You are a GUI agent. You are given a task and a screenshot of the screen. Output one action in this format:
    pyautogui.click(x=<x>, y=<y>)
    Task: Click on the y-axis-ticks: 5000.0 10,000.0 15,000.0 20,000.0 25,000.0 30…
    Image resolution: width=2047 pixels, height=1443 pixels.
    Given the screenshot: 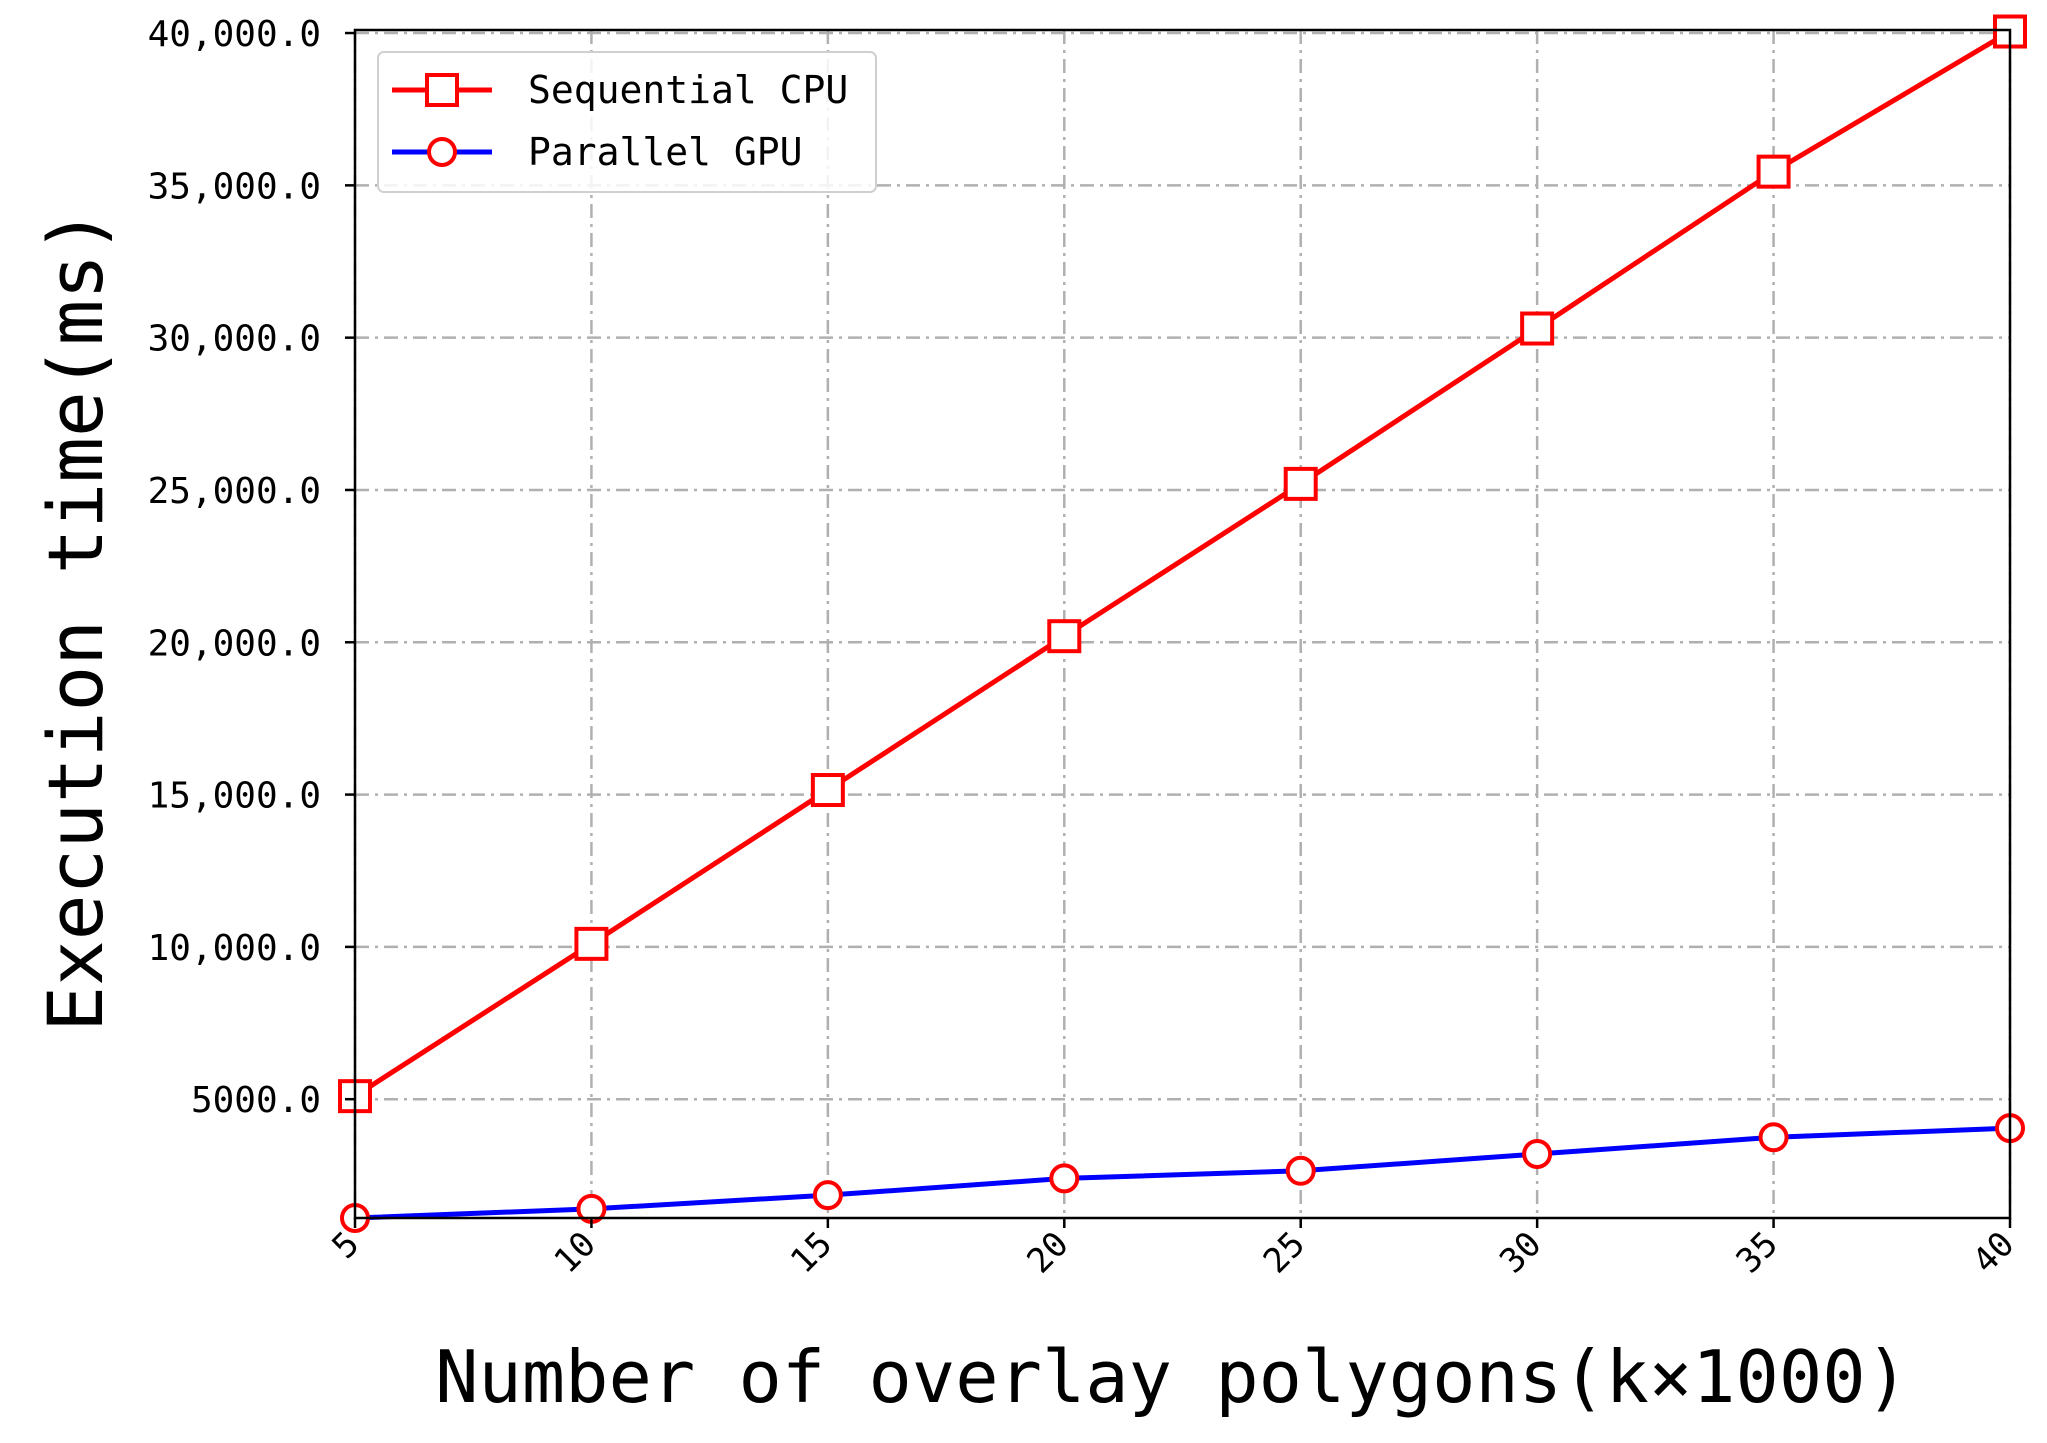 What is the action you would take?
    pyautogui.click(x=251, y=567)
    